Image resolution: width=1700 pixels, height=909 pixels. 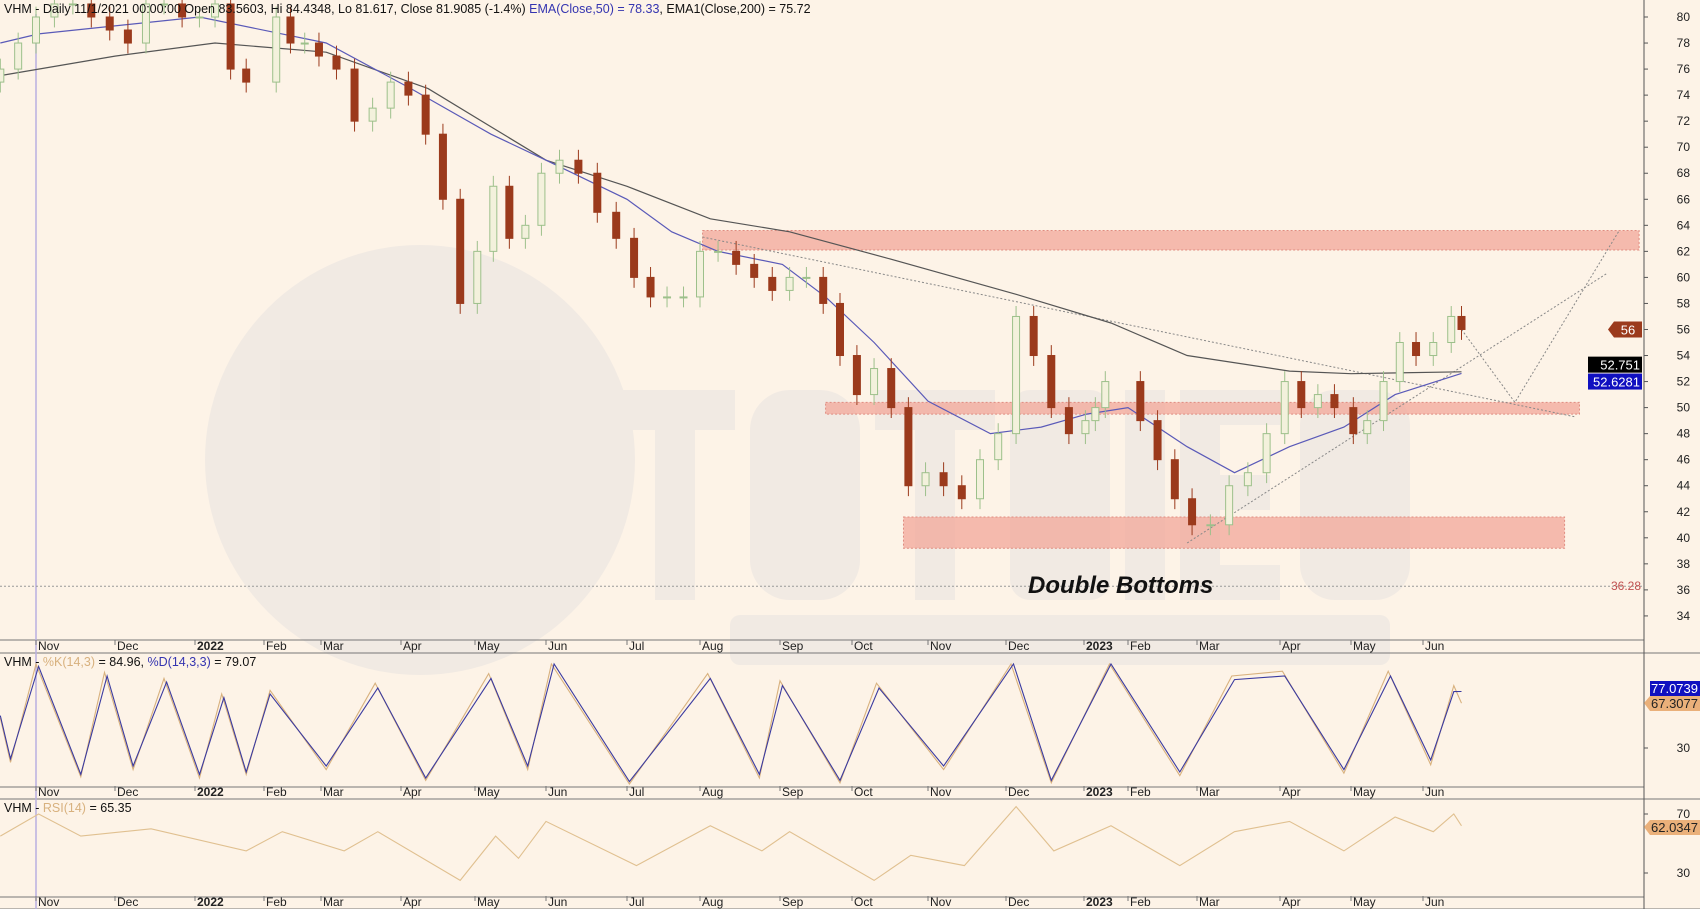 I want to click on price-tick-label: 74, so click(x=1684, y=95).